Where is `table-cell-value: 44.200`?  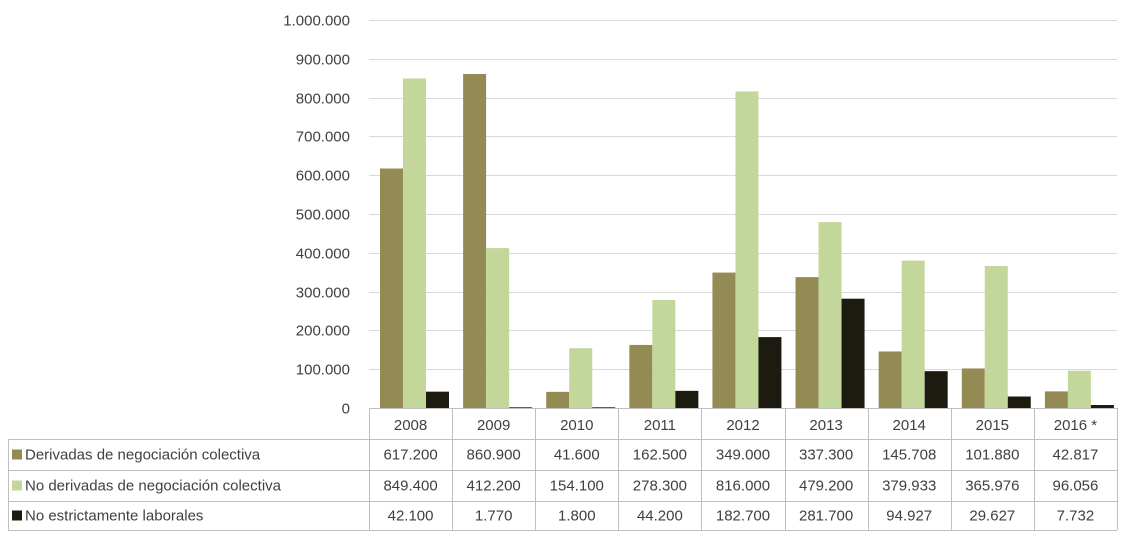 table-cell-value: 44.200 is located at coordinates (660, 516).